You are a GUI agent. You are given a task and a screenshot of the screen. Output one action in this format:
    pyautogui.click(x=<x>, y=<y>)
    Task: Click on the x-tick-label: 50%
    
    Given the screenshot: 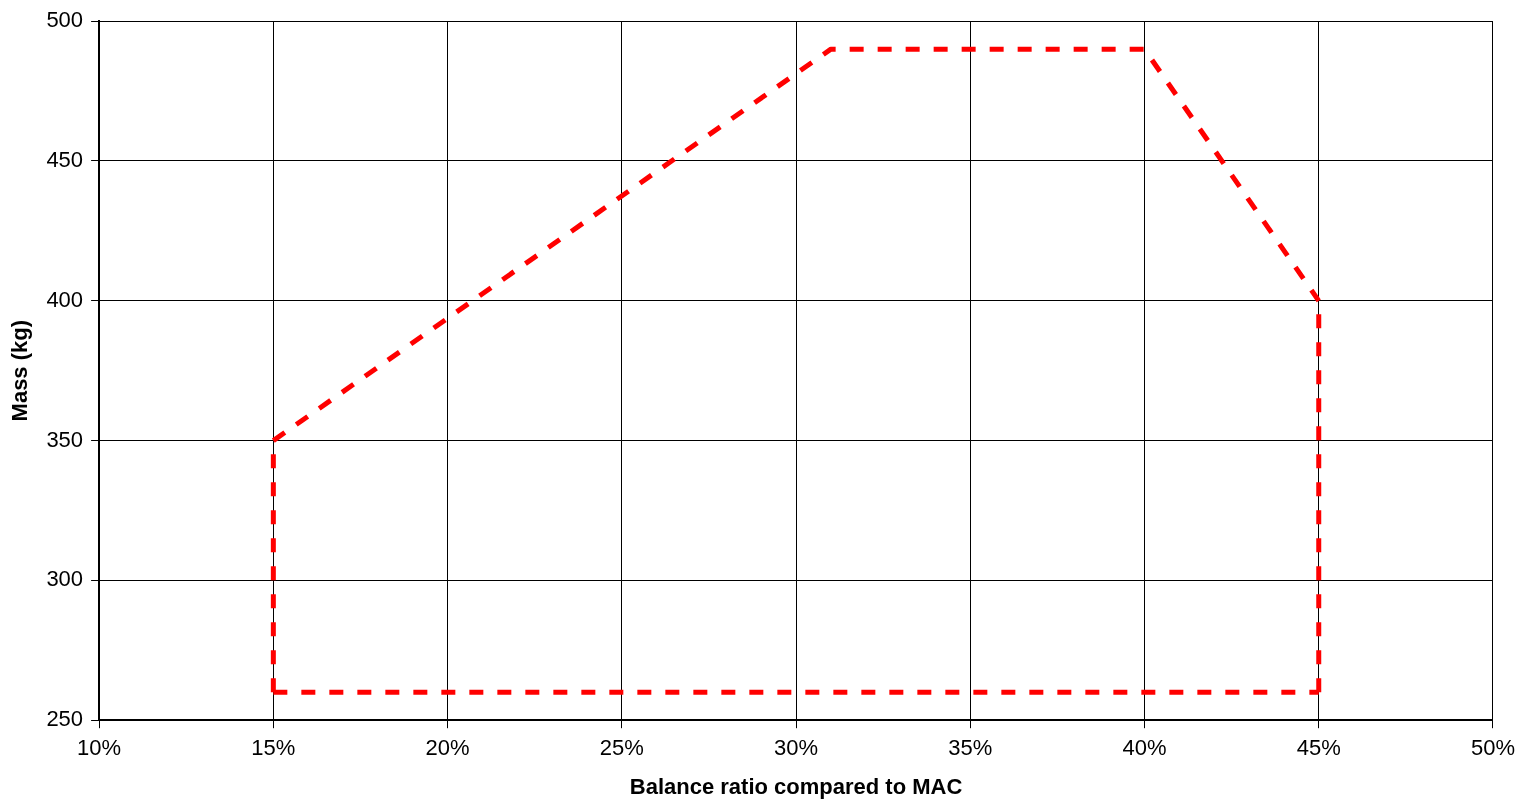 What is the action you would take?
    pyautogui.click(x=1493, y=748)
    